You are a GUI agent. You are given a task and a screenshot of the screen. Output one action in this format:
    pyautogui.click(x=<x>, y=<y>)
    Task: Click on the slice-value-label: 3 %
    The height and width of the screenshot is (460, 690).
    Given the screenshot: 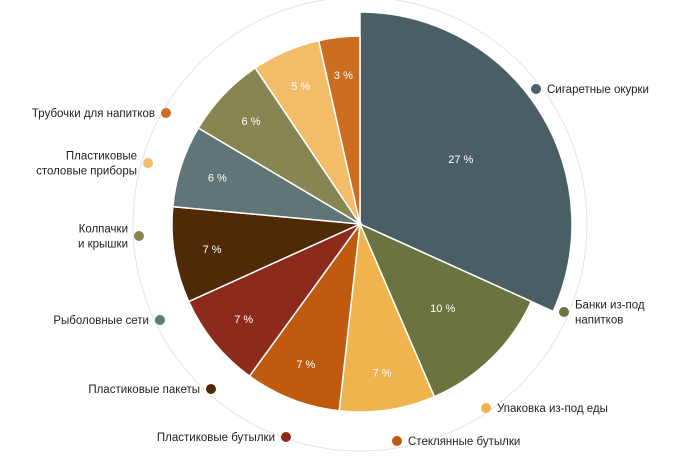 What is the action you would take?
    pyautogui.click(x=343, y=76)
    